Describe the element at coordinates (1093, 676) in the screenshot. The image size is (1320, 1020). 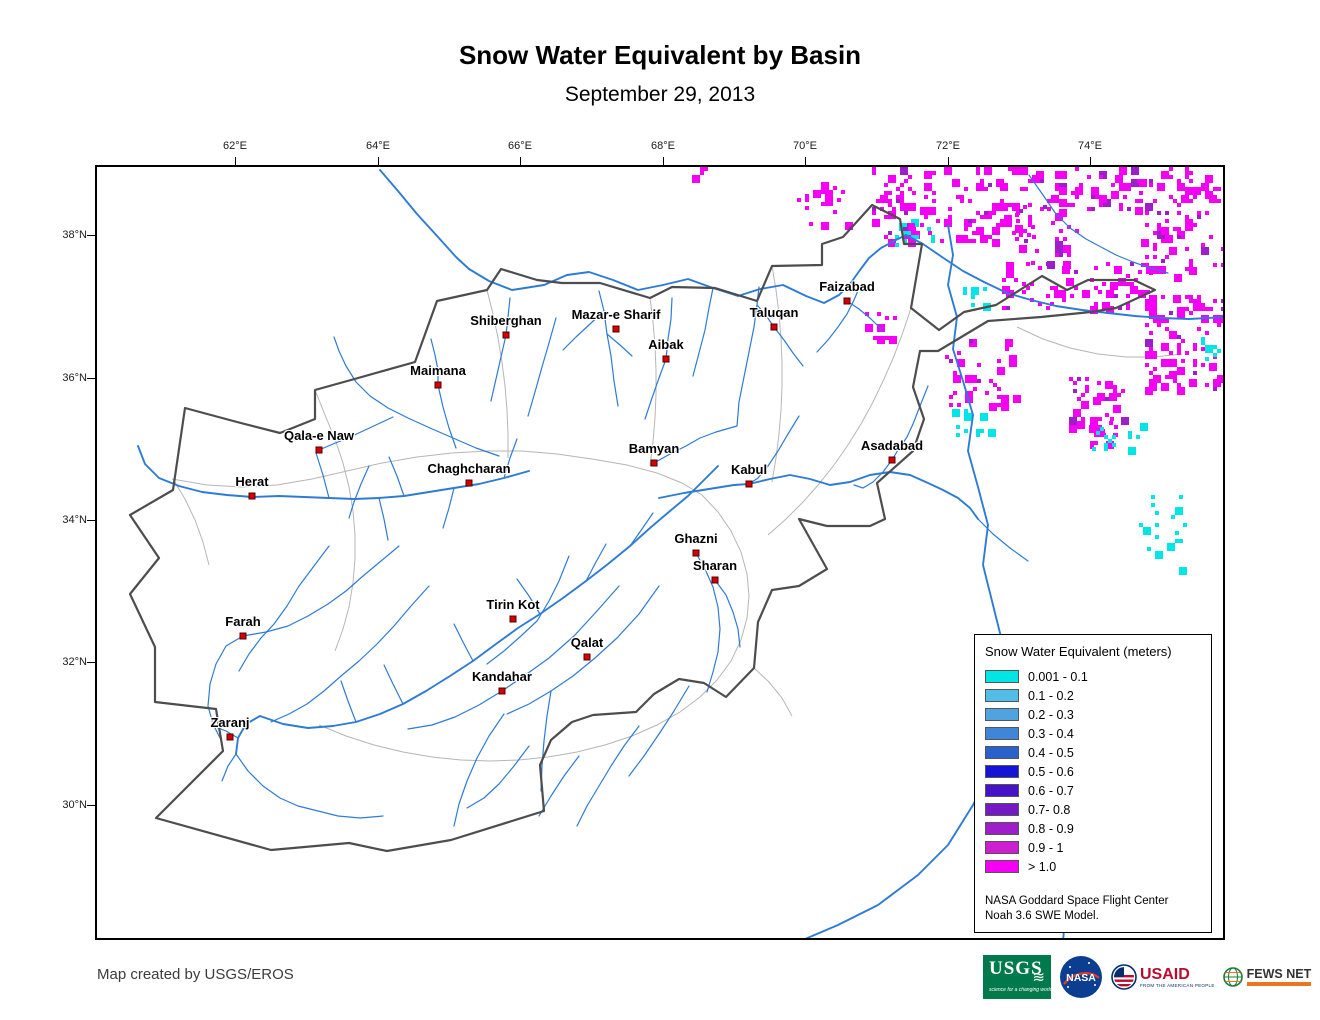
I see `legend-entry: 0.001 - 0.1` at that location.